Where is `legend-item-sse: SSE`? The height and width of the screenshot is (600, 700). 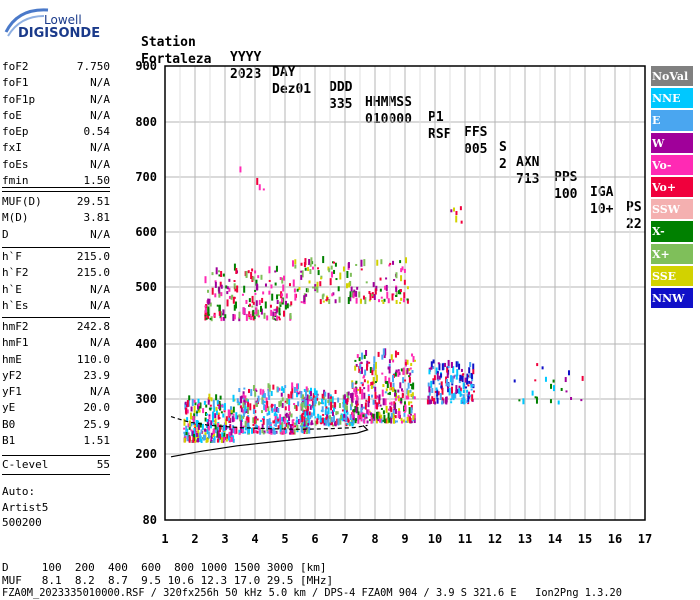 legend-item-sse: SSE is located at coordinates (672, 276).